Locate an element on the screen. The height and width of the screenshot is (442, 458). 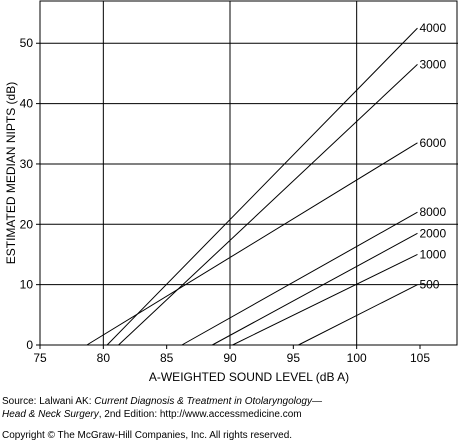
y-tick-label: 10 is located at coordinates (27, 285).